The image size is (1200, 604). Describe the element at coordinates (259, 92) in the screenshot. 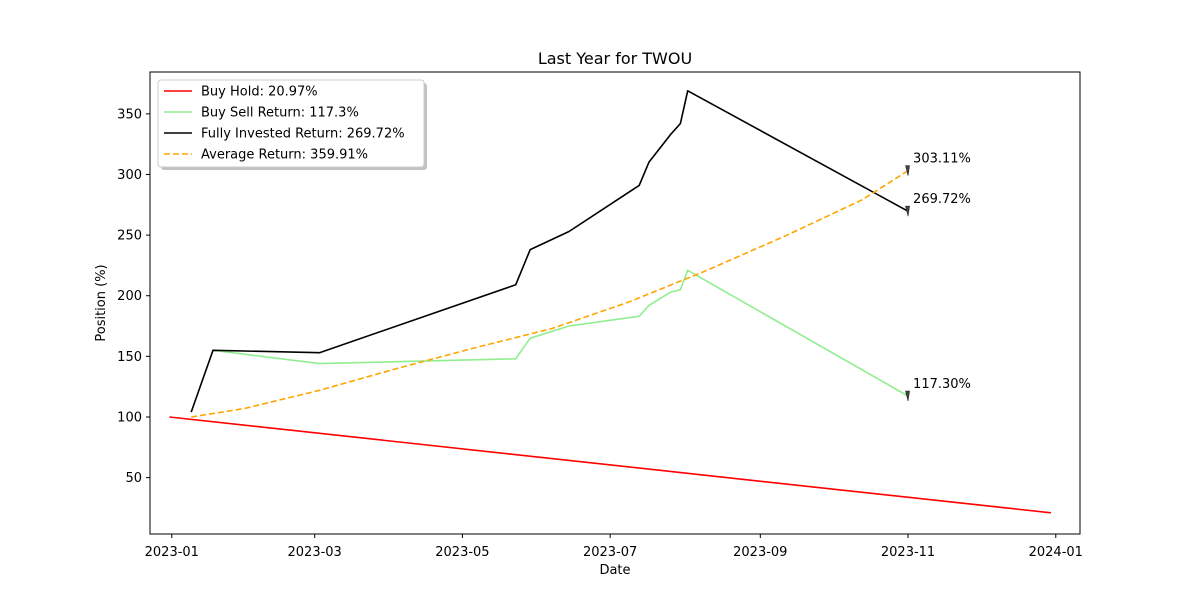

I see `legend-label: Buy Hold: 20.97%` at that location.